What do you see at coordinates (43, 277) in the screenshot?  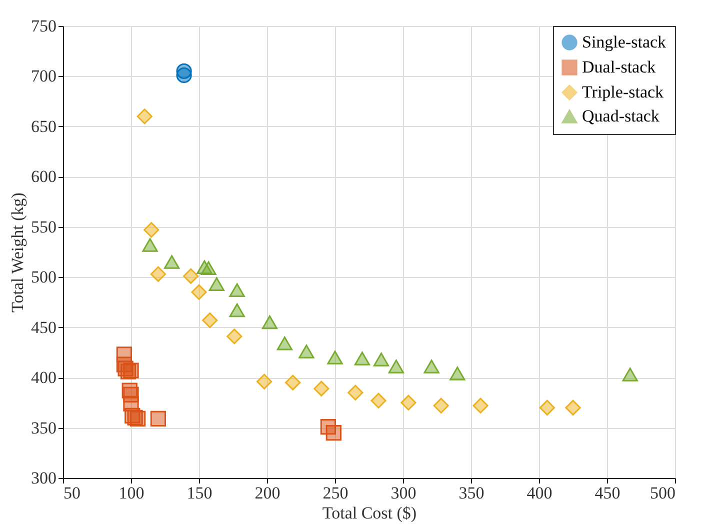 I see `y-tick-label: 500` at bounding box center [43, 277].